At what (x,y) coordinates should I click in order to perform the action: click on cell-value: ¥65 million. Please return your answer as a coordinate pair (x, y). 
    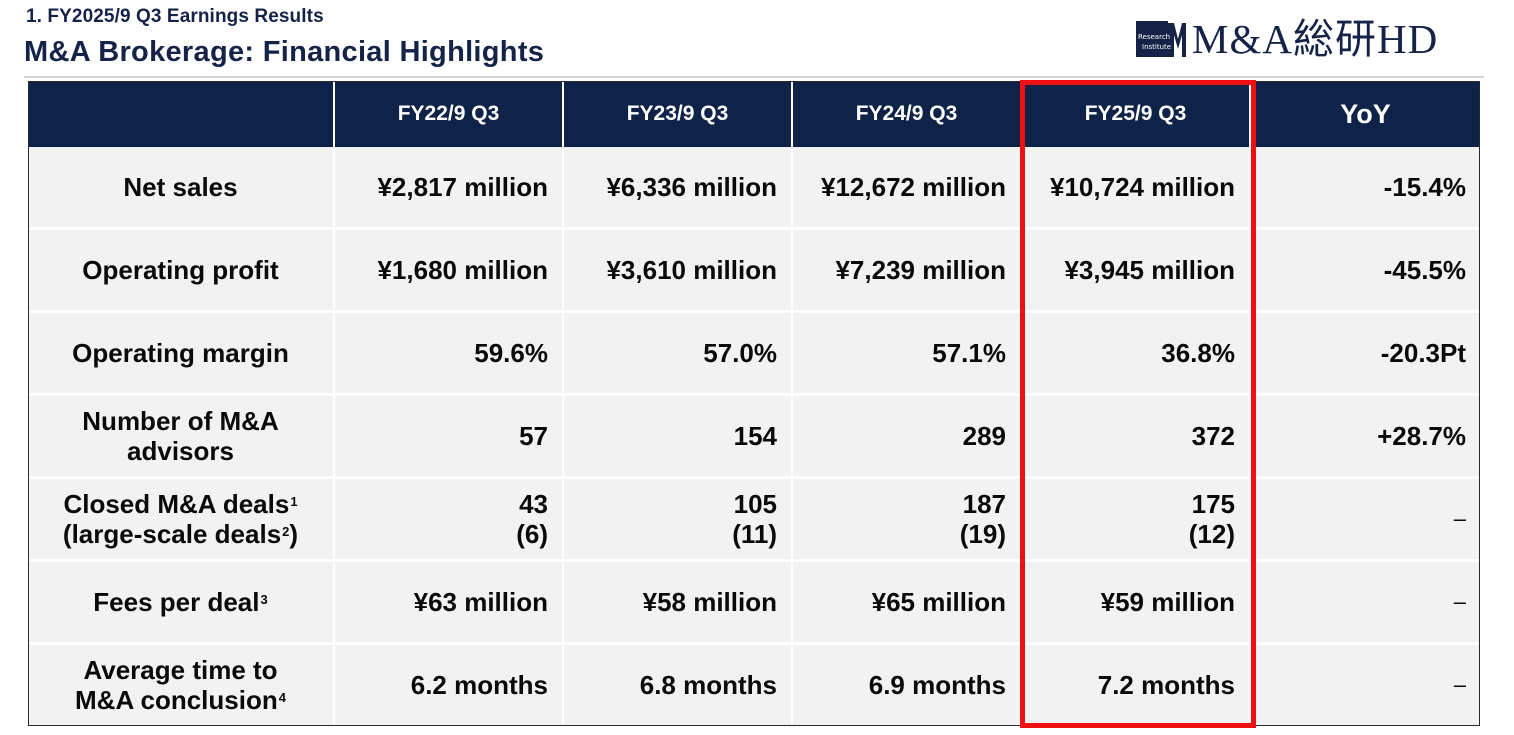
    Looking at the image, I should click on (907, 602).